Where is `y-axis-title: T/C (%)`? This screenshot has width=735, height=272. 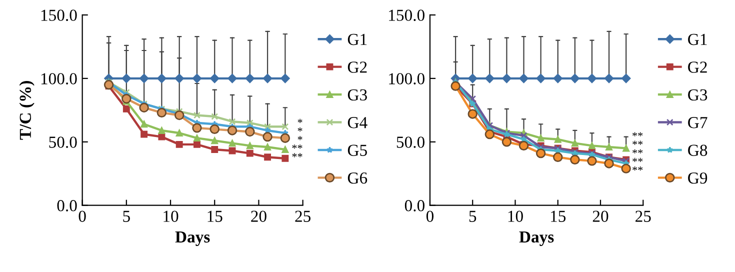
y-axis-title: T/C (%) is located at coordinates (26, 110).